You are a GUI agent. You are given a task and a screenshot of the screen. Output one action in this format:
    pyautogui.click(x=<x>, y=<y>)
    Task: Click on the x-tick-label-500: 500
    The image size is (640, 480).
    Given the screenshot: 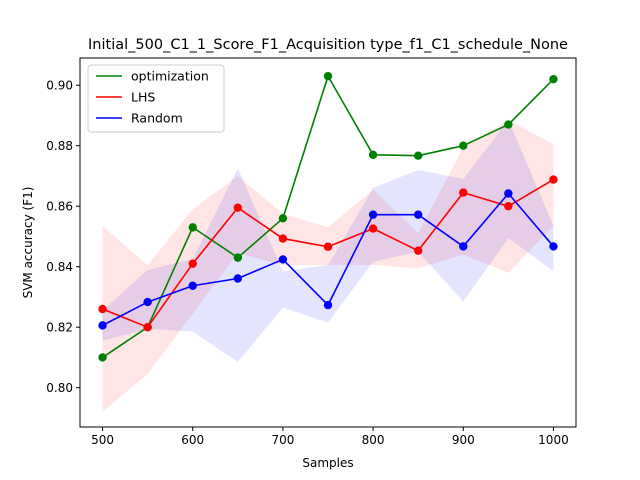 What is the action you would take?
    pyautogui.click(x=102, y=440)
    